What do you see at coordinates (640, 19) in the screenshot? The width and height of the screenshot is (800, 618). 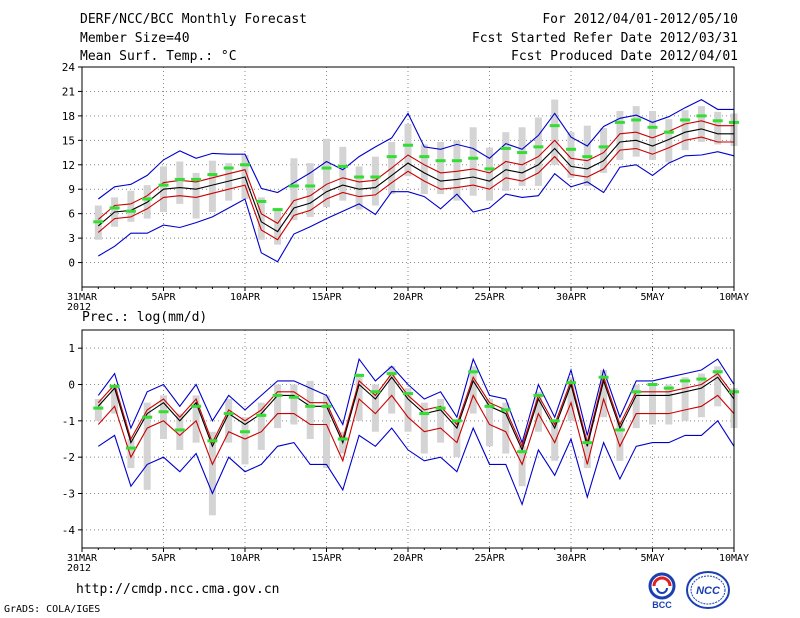 I see `forecast-period: For 2012/04/01-2012/05/10` at bounding box center [640, 19].